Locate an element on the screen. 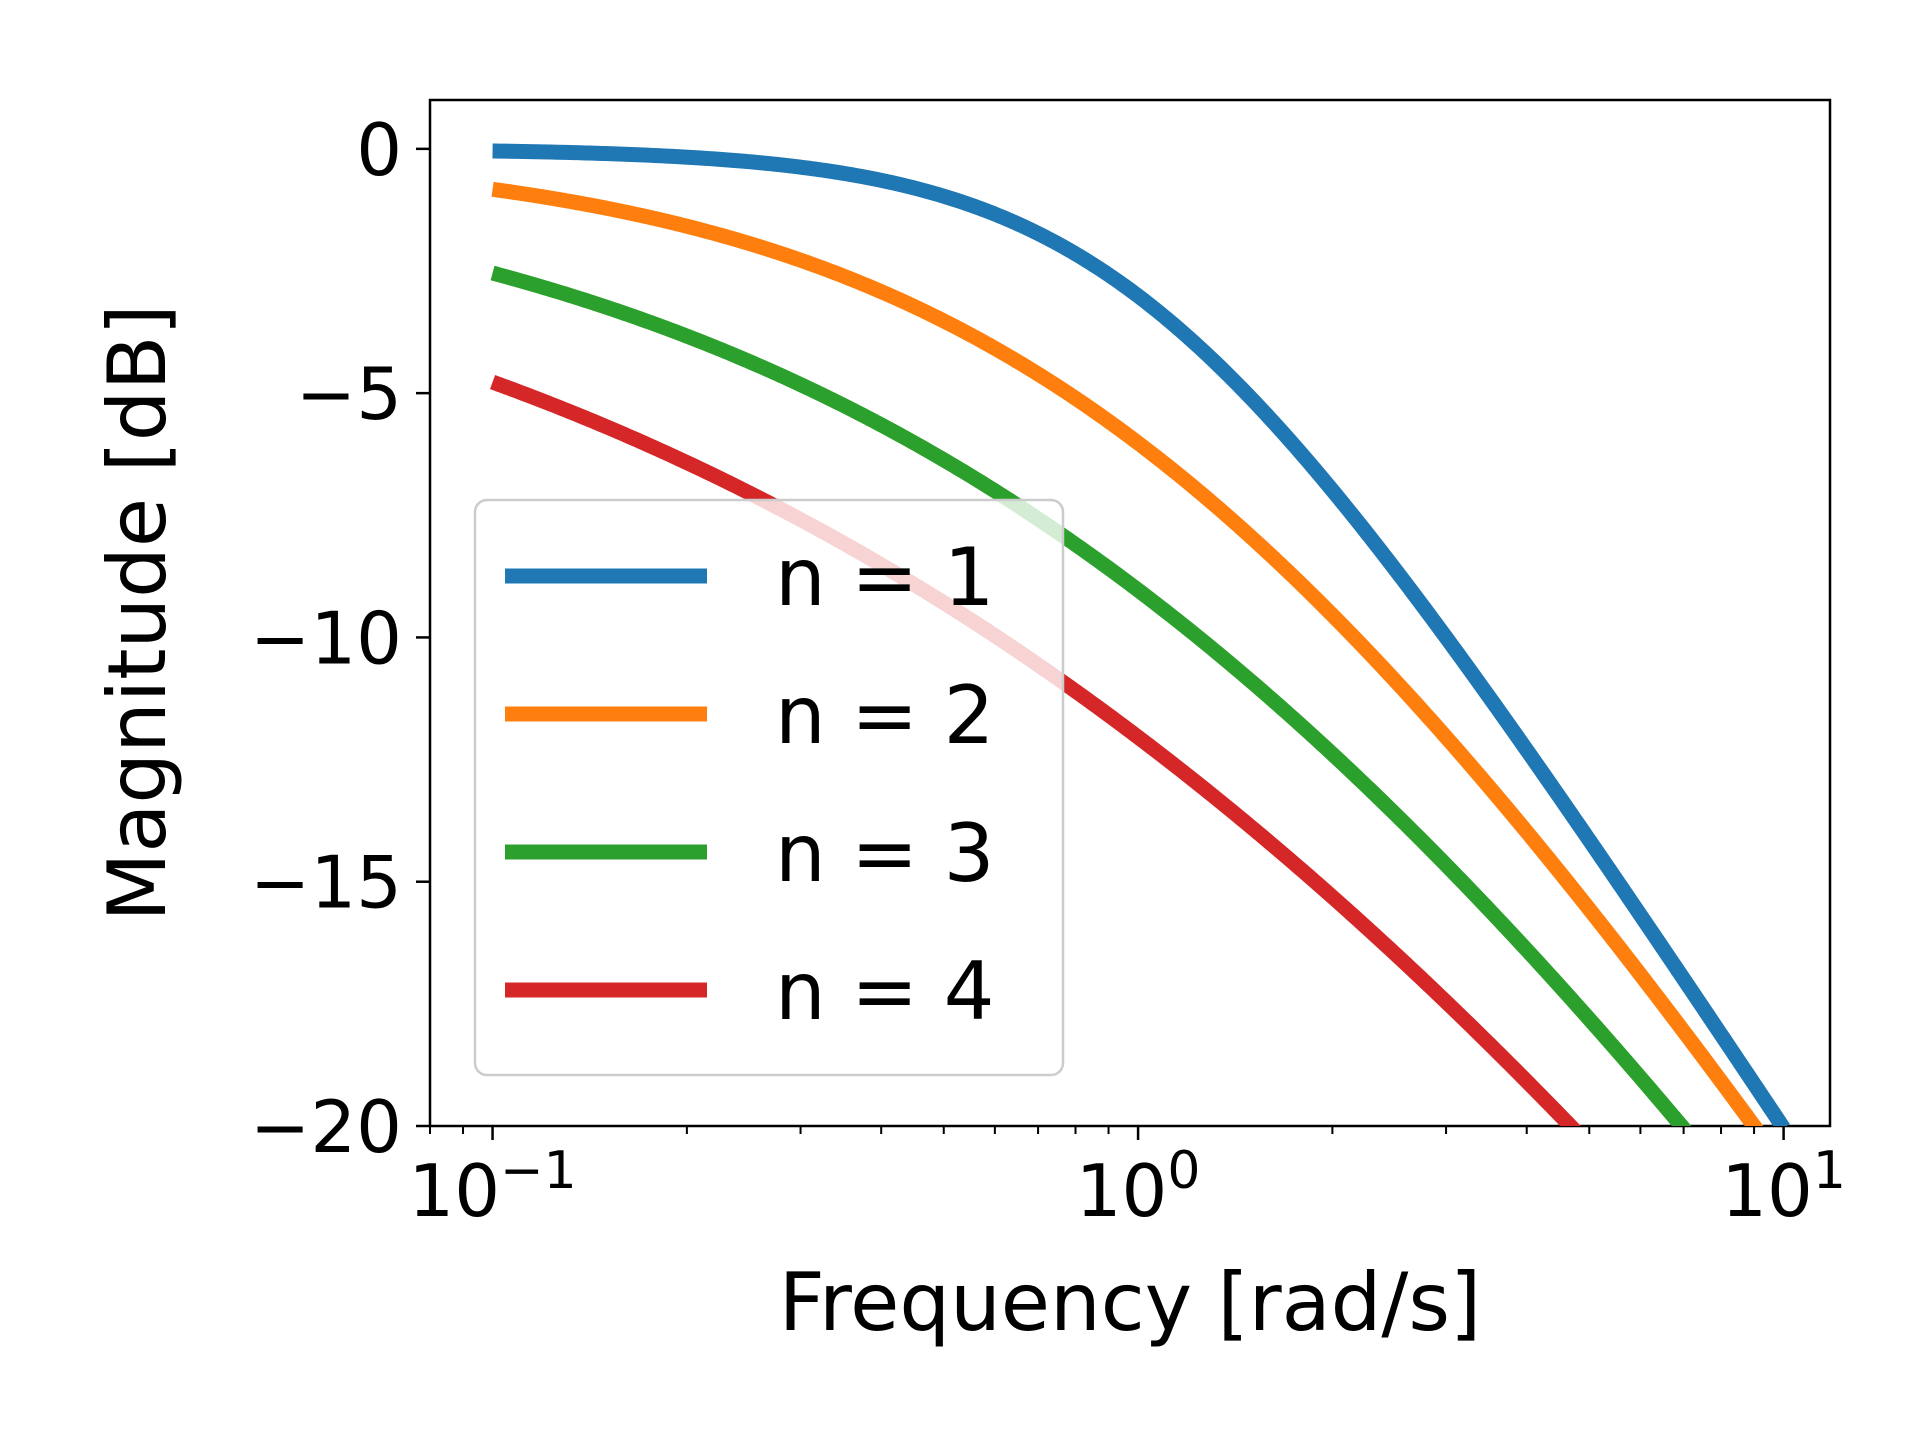  legend-box is located at coordinates (769, 787).